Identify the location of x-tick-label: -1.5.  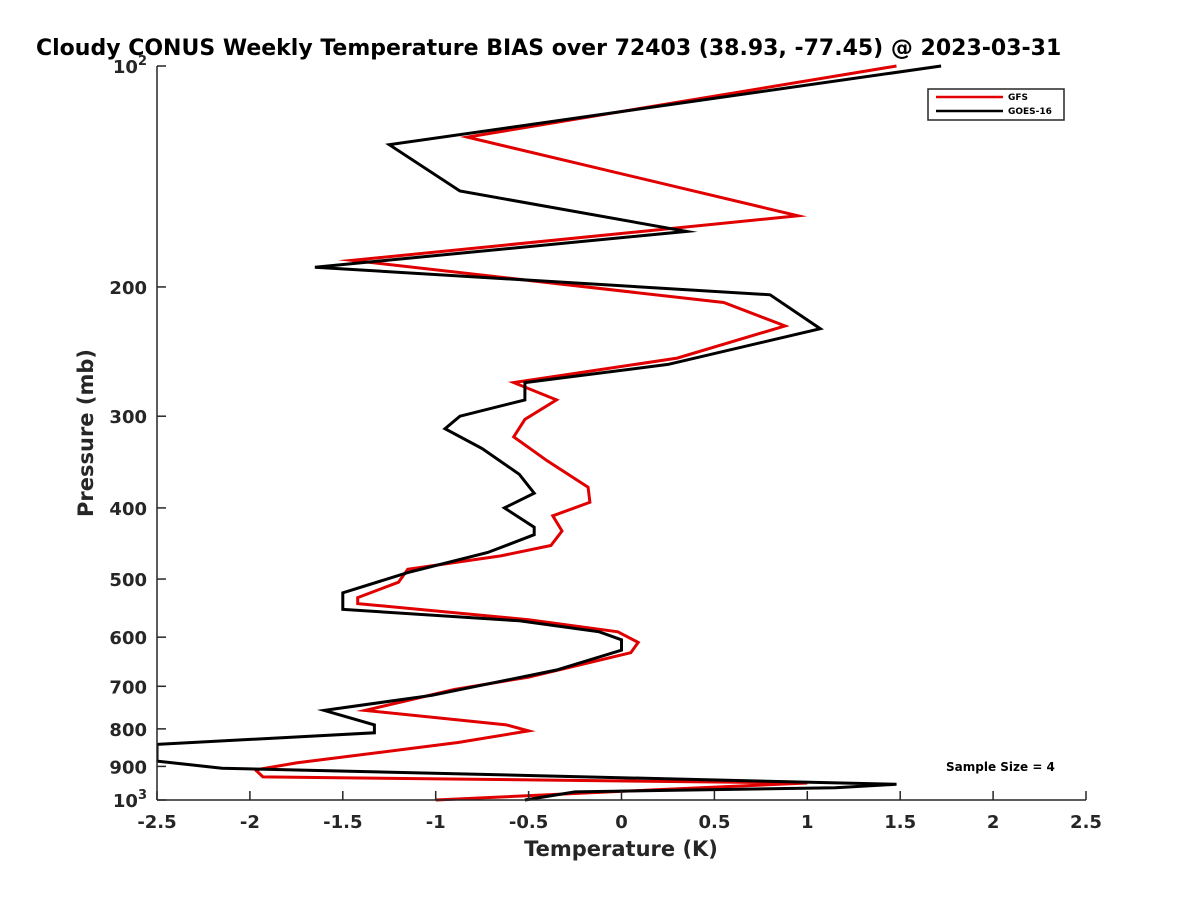
(342, 822).